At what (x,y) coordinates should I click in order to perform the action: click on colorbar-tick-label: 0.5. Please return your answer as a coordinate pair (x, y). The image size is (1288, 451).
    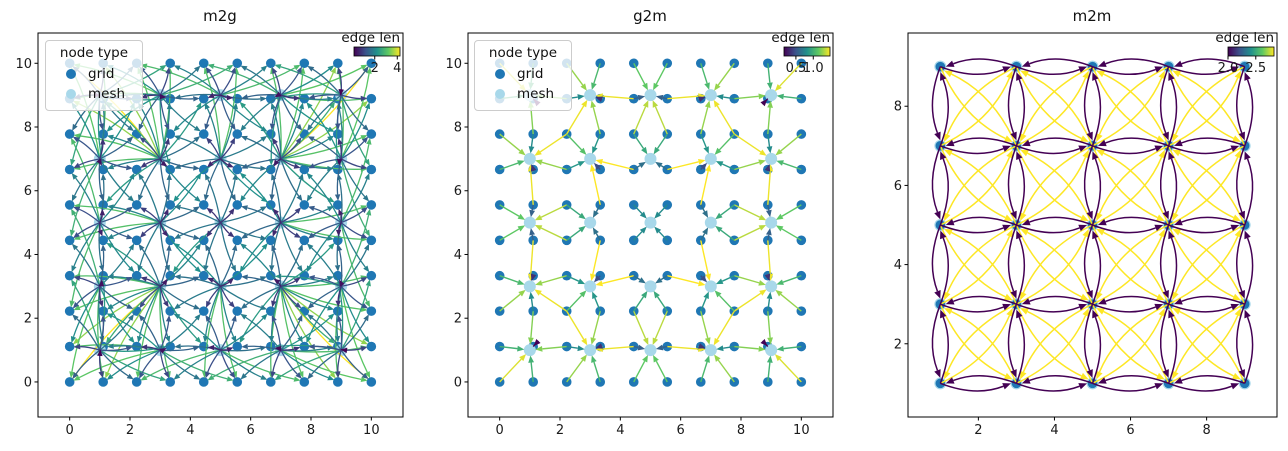
    Looking at the image, I should click on (796, 68).